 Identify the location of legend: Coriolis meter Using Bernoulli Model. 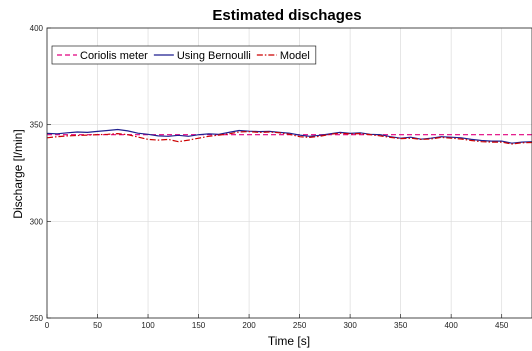
(184, 55).